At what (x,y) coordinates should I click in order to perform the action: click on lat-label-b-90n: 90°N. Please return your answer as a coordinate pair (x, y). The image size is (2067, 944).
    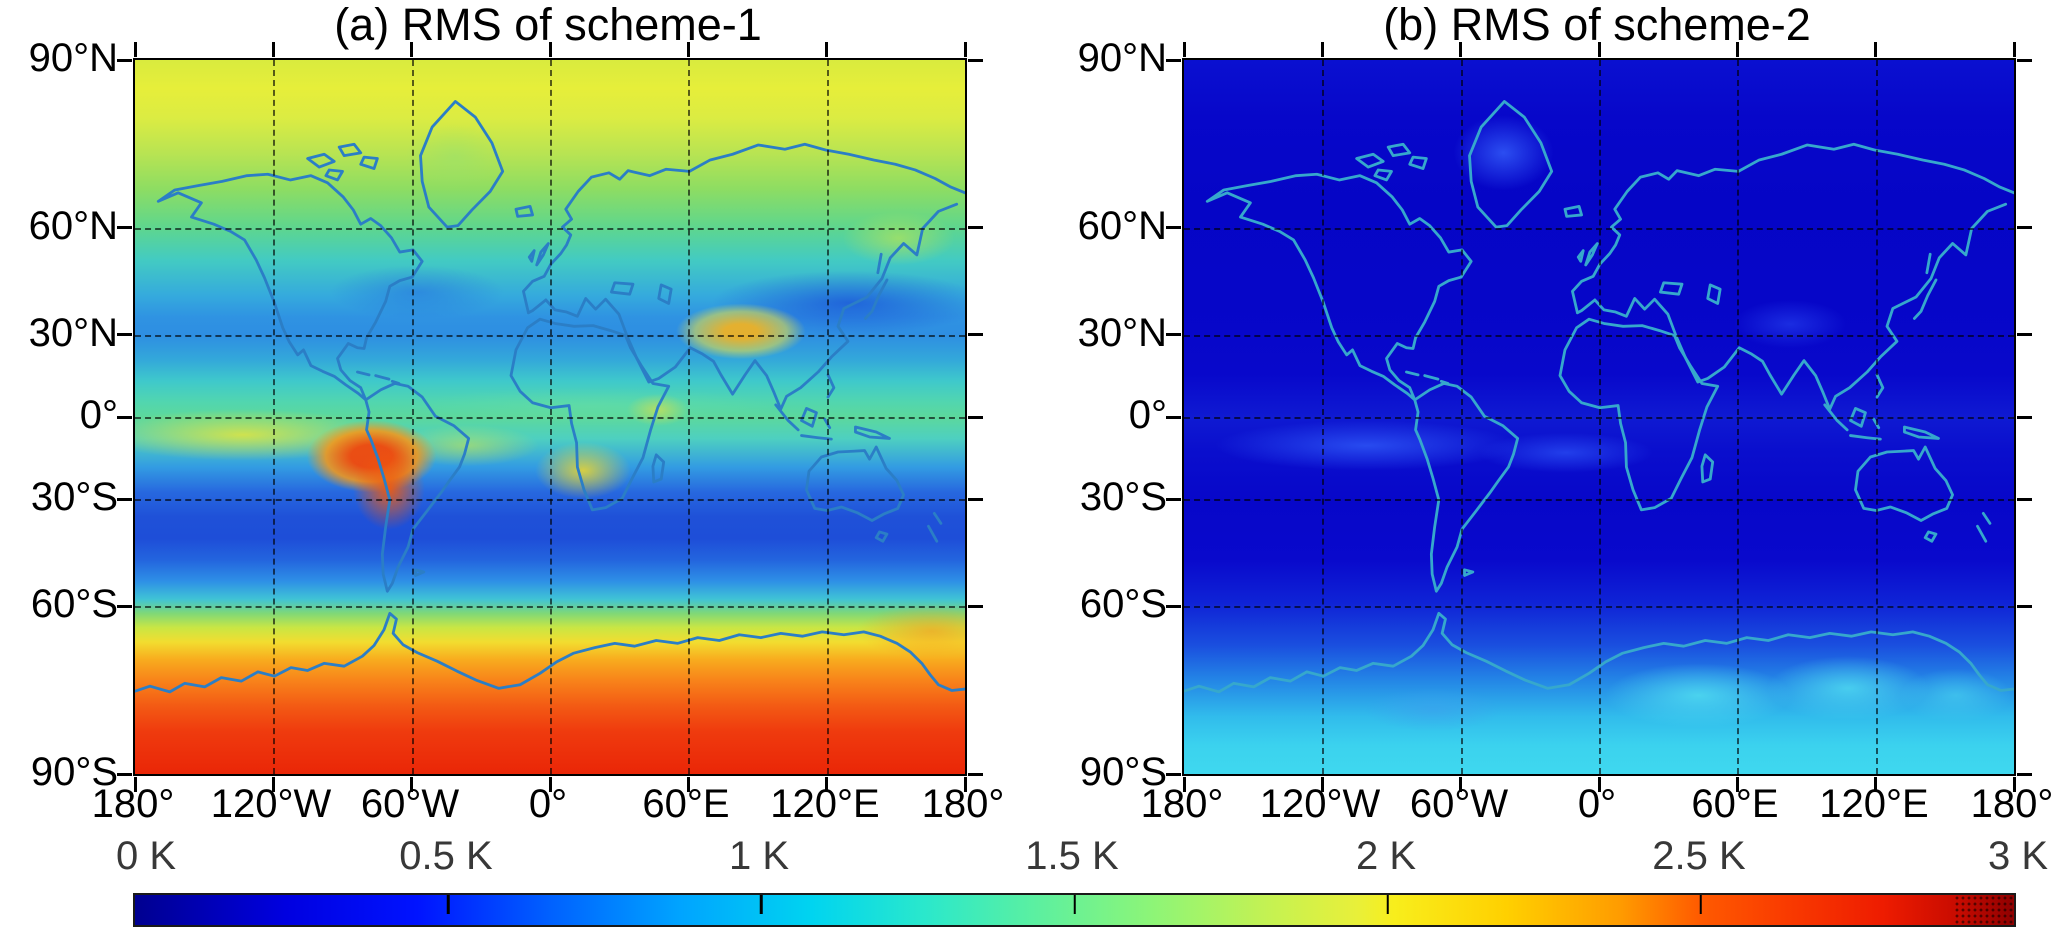
    Looking at the image, I should click on (1122, 58).